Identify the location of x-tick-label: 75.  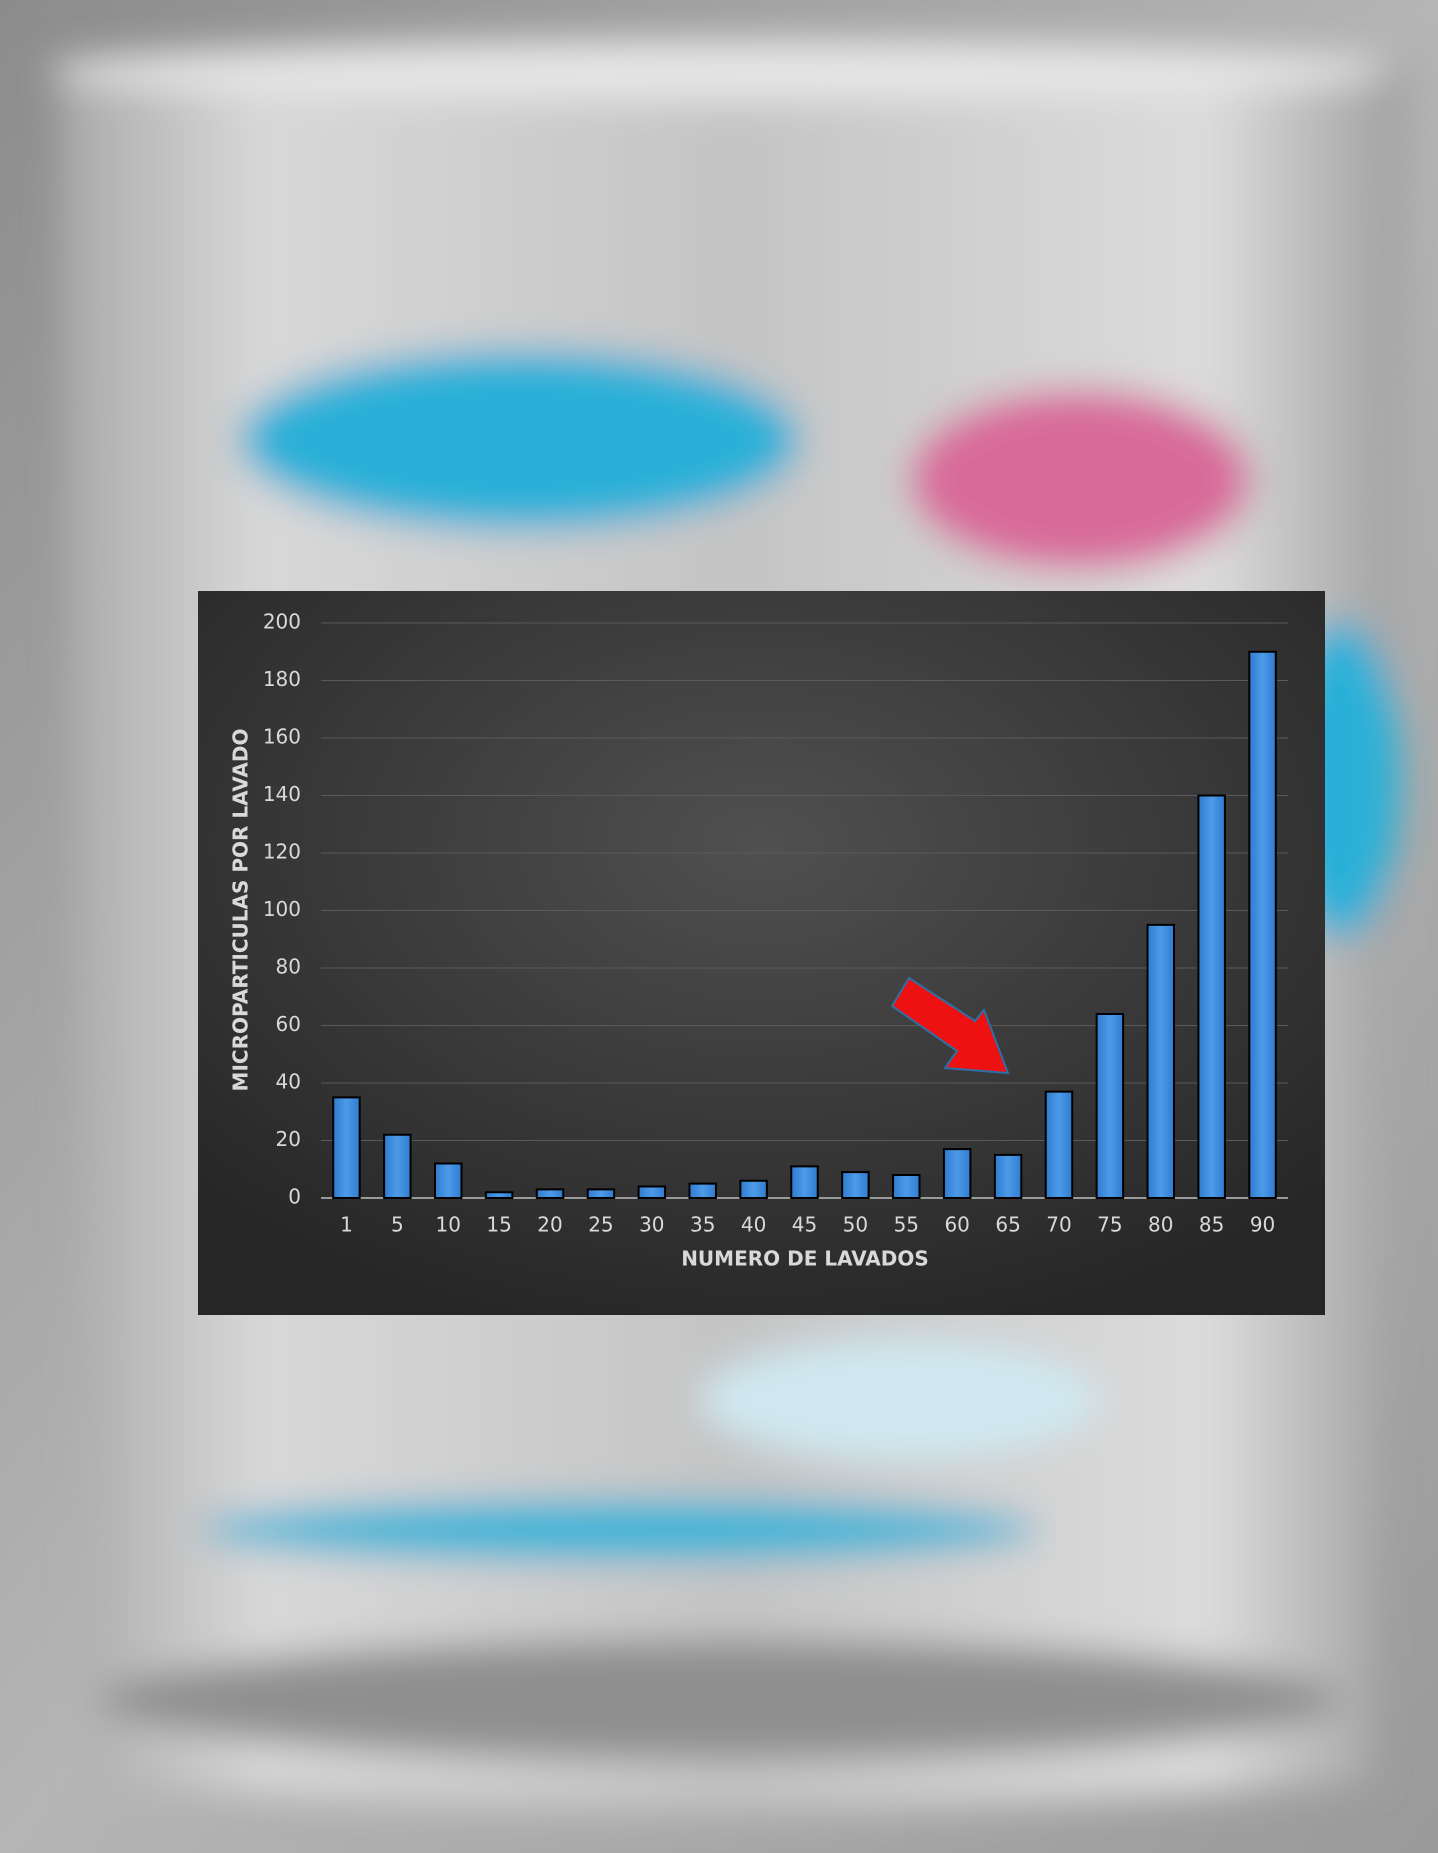
(1109, 1225).